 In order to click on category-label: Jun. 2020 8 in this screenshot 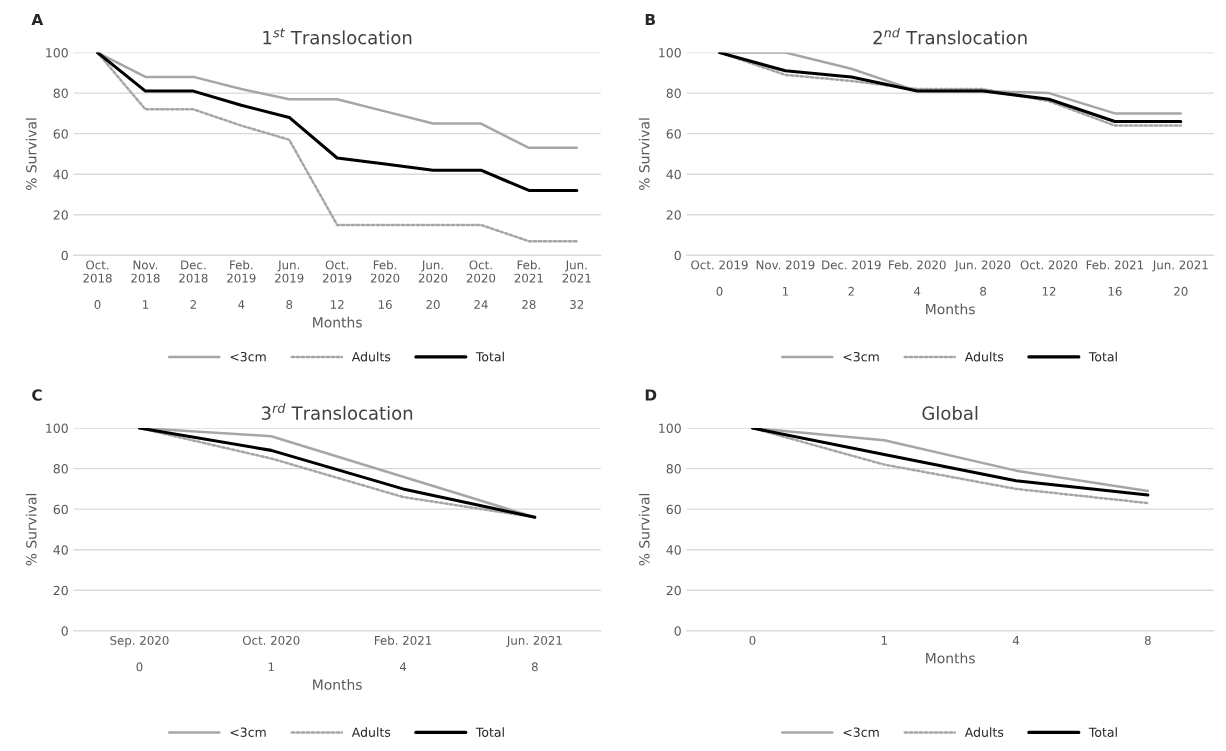, I will do `click(982, 278)`.